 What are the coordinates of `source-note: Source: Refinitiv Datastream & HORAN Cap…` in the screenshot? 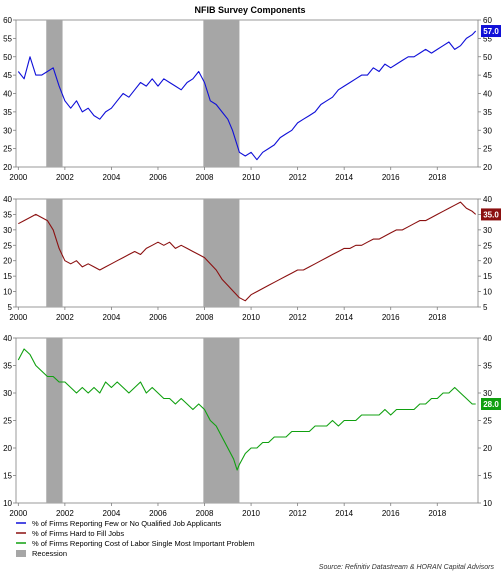 It's located at (407, 567).